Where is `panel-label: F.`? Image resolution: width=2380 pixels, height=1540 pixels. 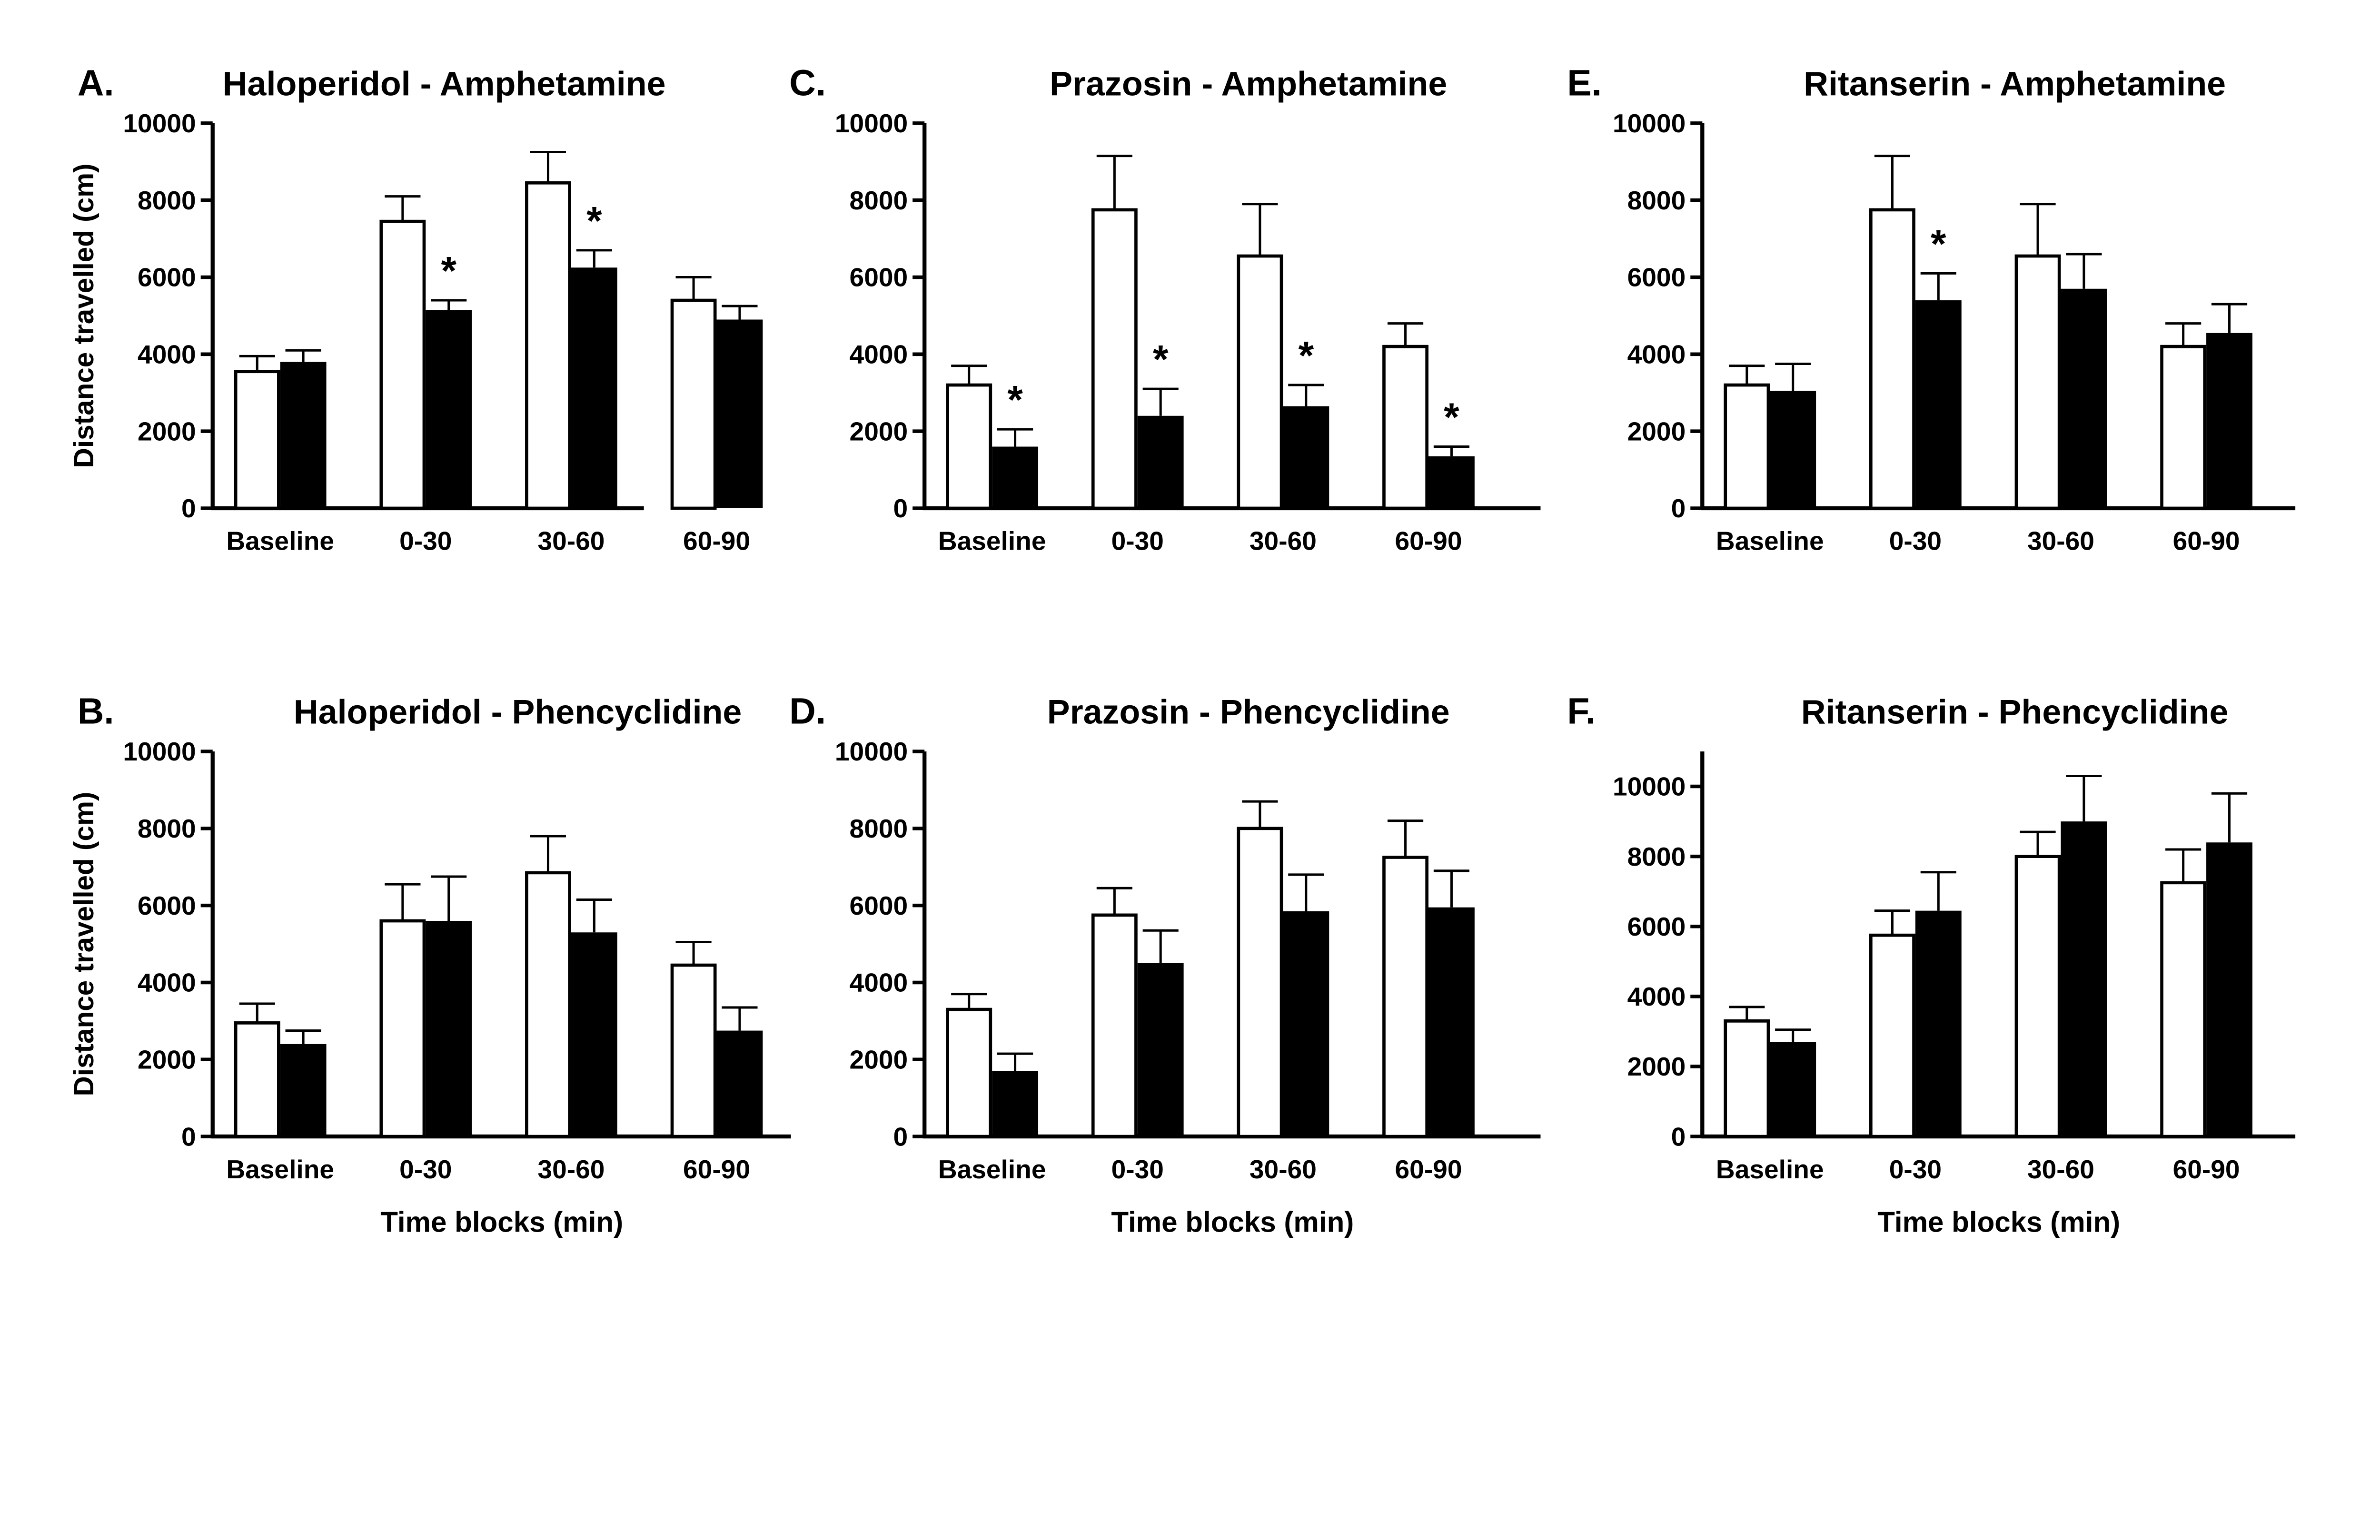
panel-label: F. is located at coordinates (1581, 711).